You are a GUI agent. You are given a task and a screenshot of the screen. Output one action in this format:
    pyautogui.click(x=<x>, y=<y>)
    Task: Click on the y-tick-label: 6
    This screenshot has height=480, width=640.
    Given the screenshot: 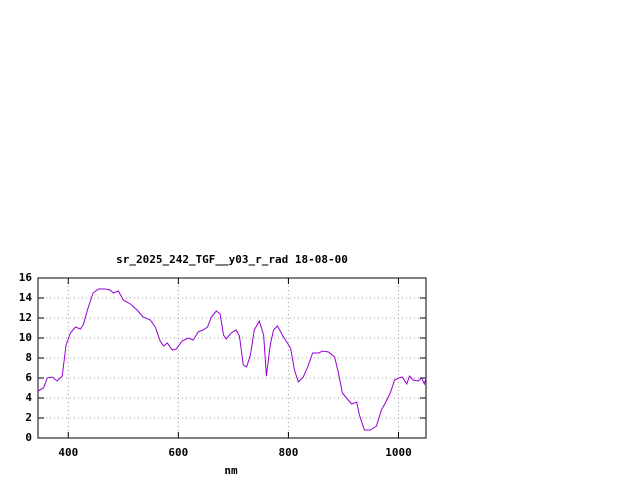 What is the action you would take?
    pyautogui.click(x=28, y=377)
    